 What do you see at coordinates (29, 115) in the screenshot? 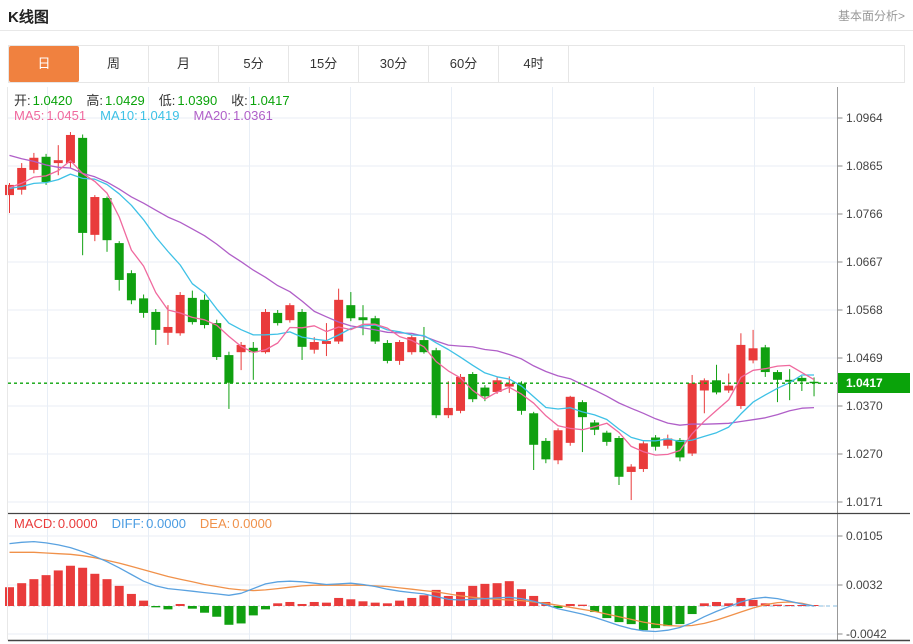
I see `readout-label: MA5:` at bounding box center [29, 115].